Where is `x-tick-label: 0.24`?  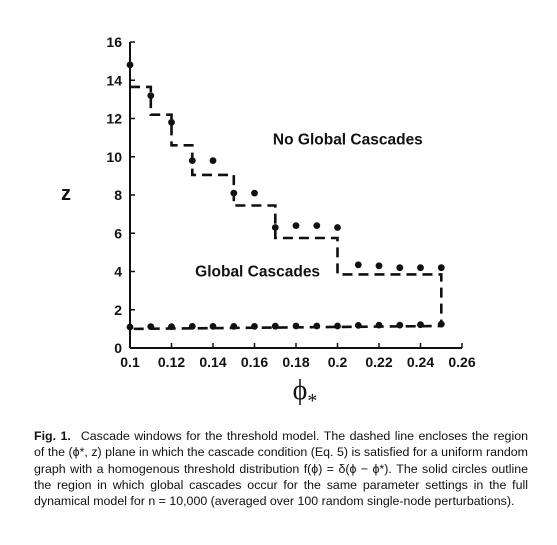 x-tick-label: 0.24 is located at coordinates (420, 362).